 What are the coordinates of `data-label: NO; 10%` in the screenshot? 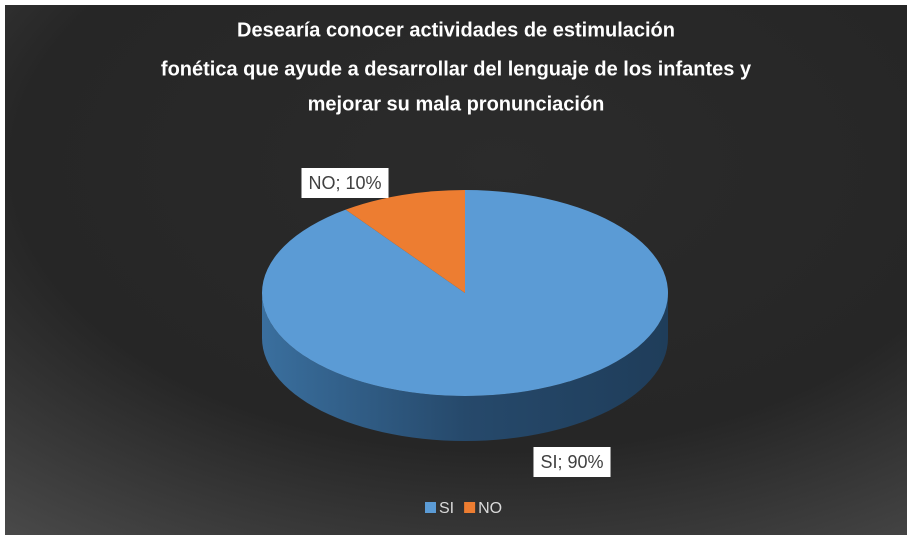 It's located at (345, 183).